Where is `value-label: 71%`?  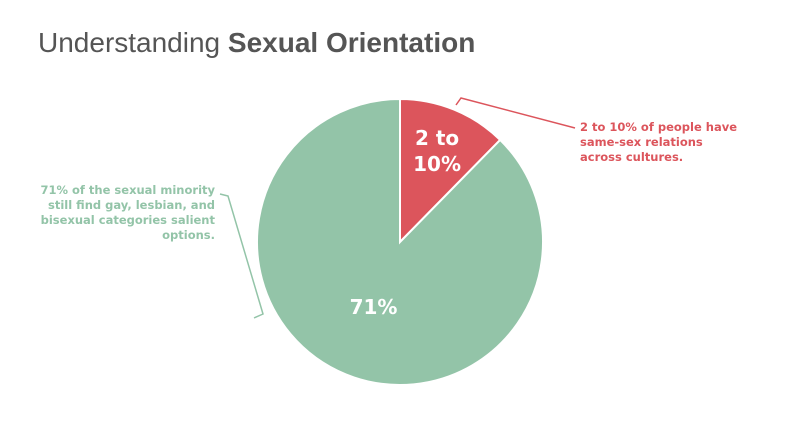 value-label: 71% is located at coordinates (373, 306).